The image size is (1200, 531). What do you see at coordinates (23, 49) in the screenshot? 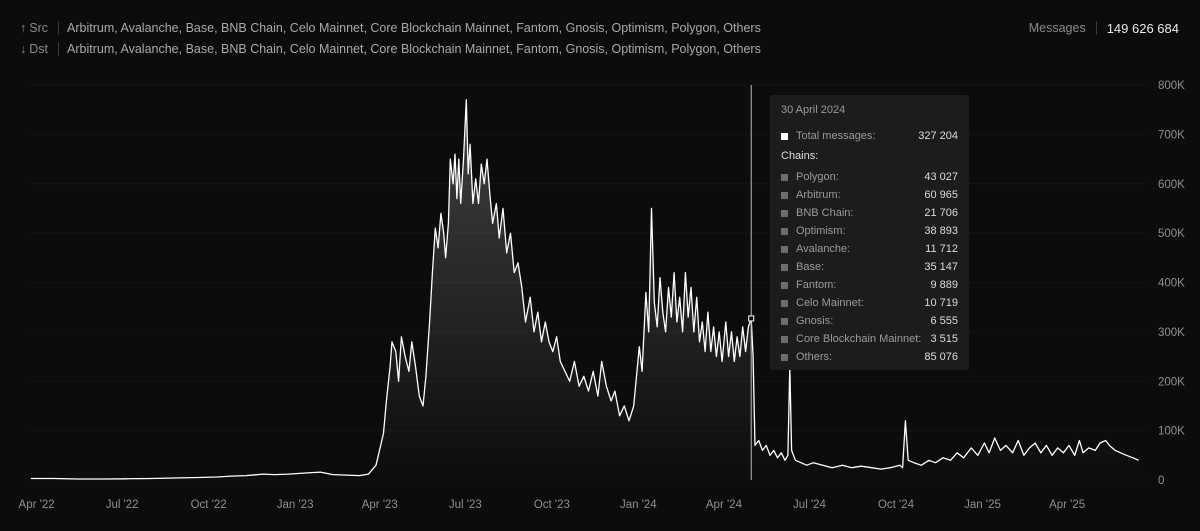
I see `arrow-down-icon: ↓` at bounding box center [23, 49].